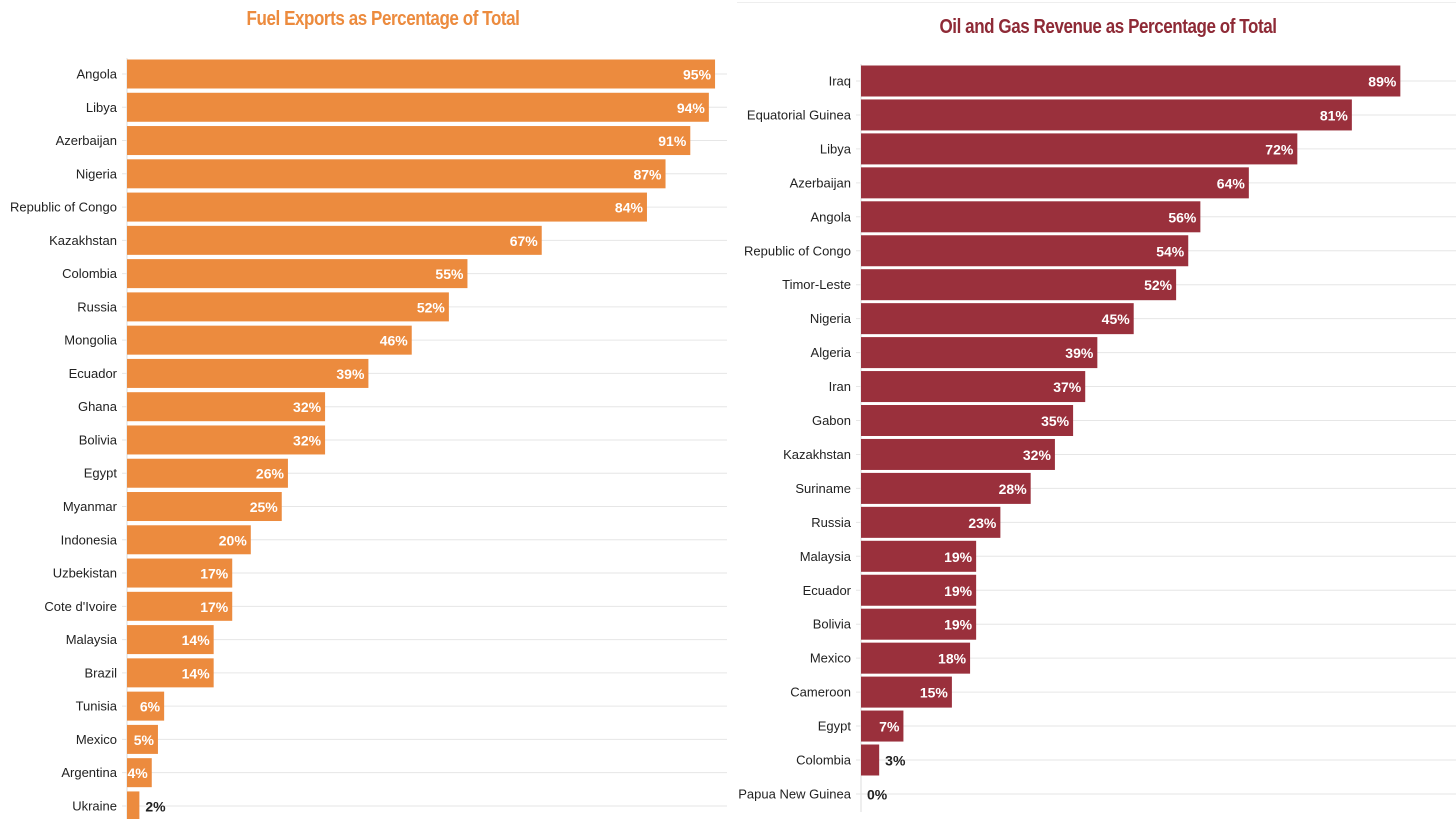 This screenshot has height=819, width=1456. What do you see at coordinates (647, 174) in the screenshot?
I see `data-label: 87%` at bounding box center [647, 174].